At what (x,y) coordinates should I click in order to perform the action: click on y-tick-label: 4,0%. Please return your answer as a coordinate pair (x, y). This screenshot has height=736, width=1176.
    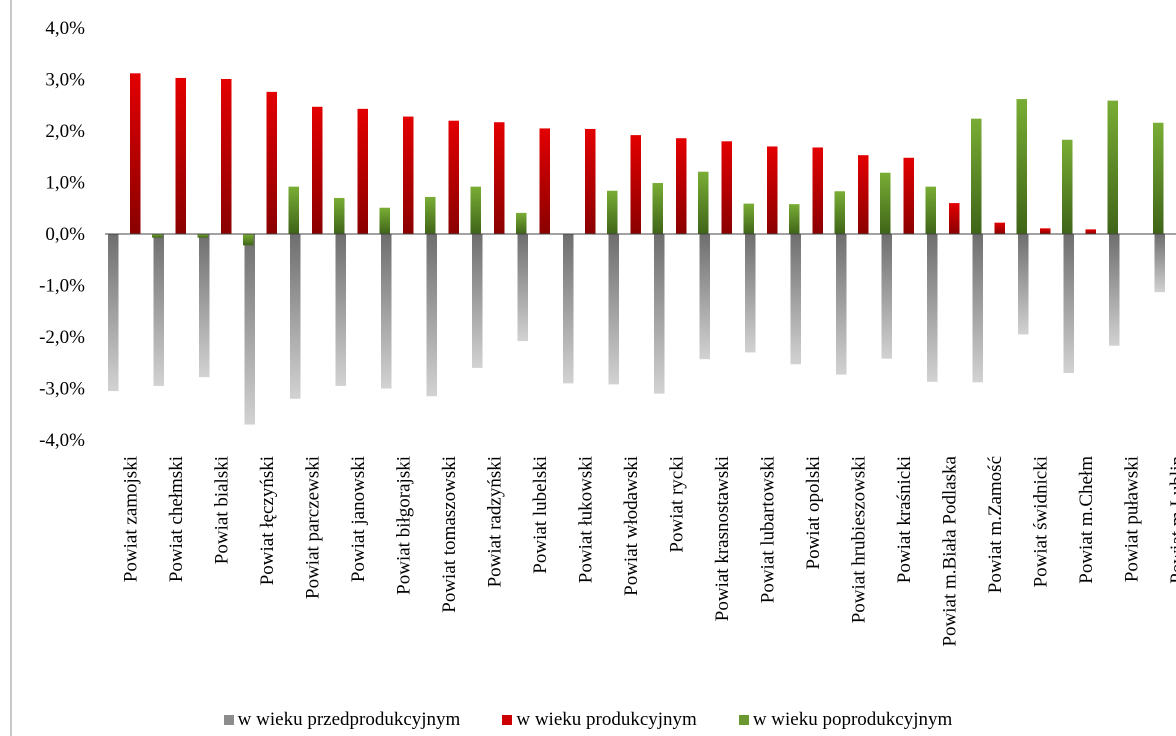
    Looking at the image, I should click on (65, 28).